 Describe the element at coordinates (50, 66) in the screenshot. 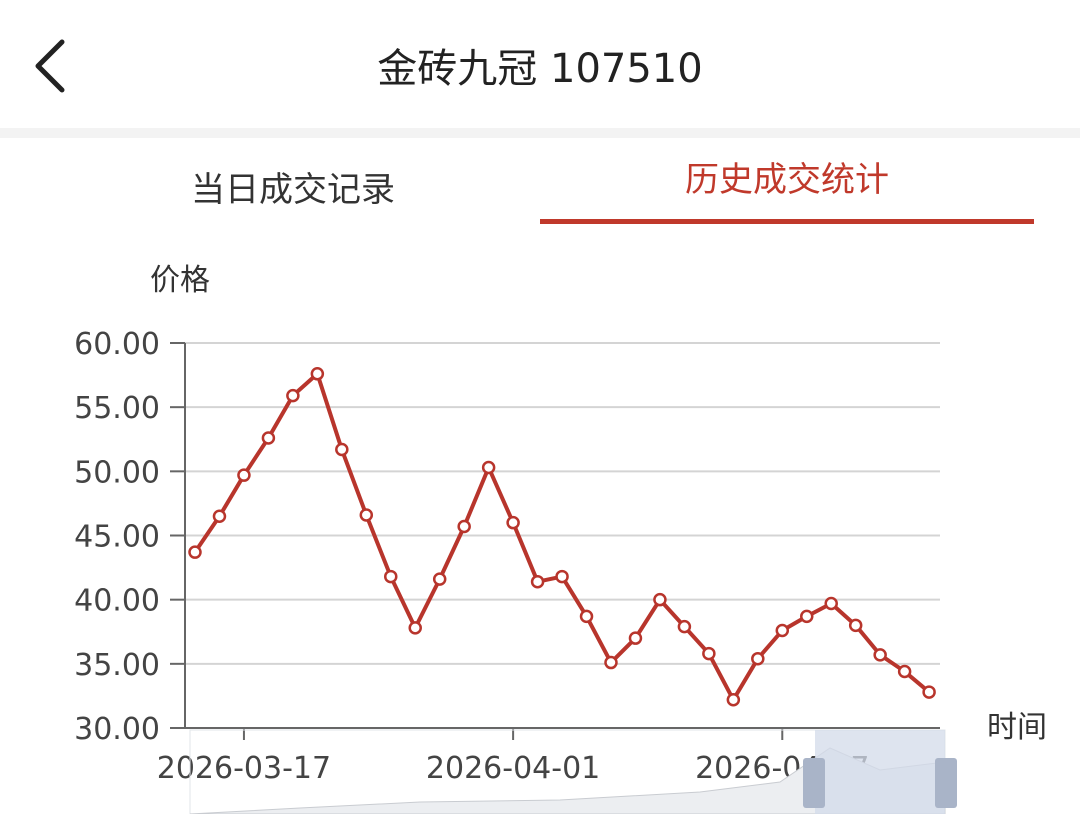

I see `back-button` at that location.